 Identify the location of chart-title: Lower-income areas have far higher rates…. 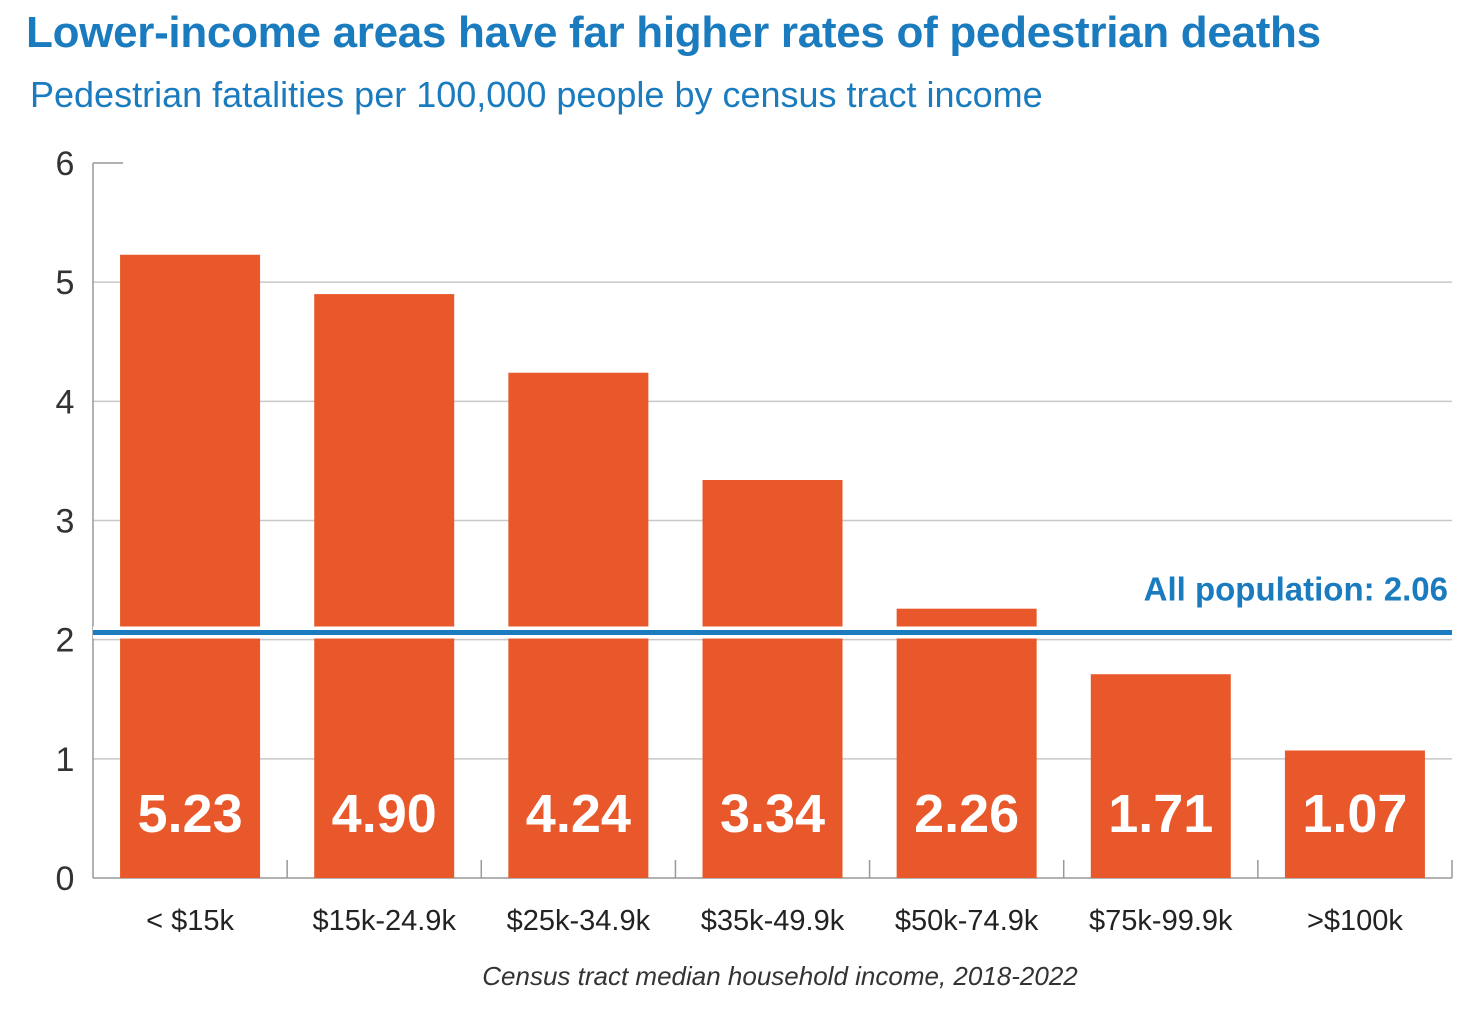
(673, 32).